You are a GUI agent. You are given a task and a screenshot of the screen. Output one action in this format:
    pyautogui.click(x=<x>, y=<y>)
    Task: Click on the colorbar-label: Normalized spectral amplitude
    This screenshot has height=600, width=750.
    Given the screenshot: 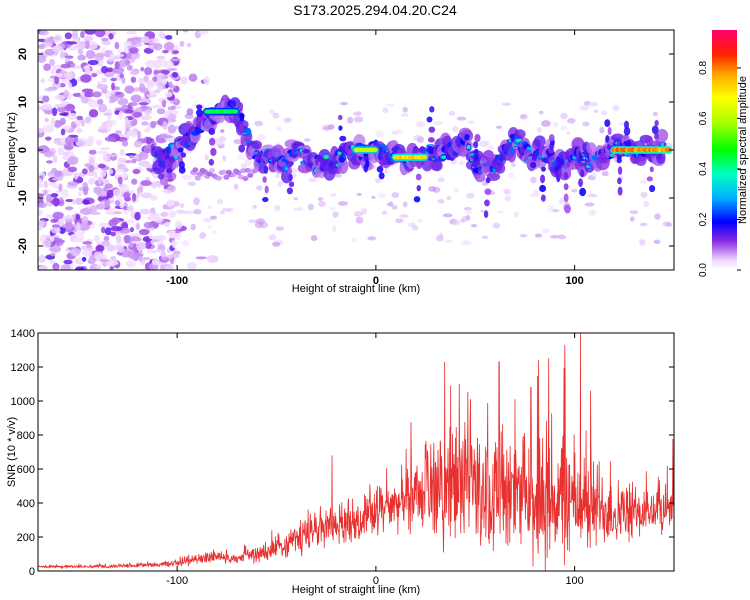 What is the action you would take?
    pyautogui.click(x=743, y=150)
    